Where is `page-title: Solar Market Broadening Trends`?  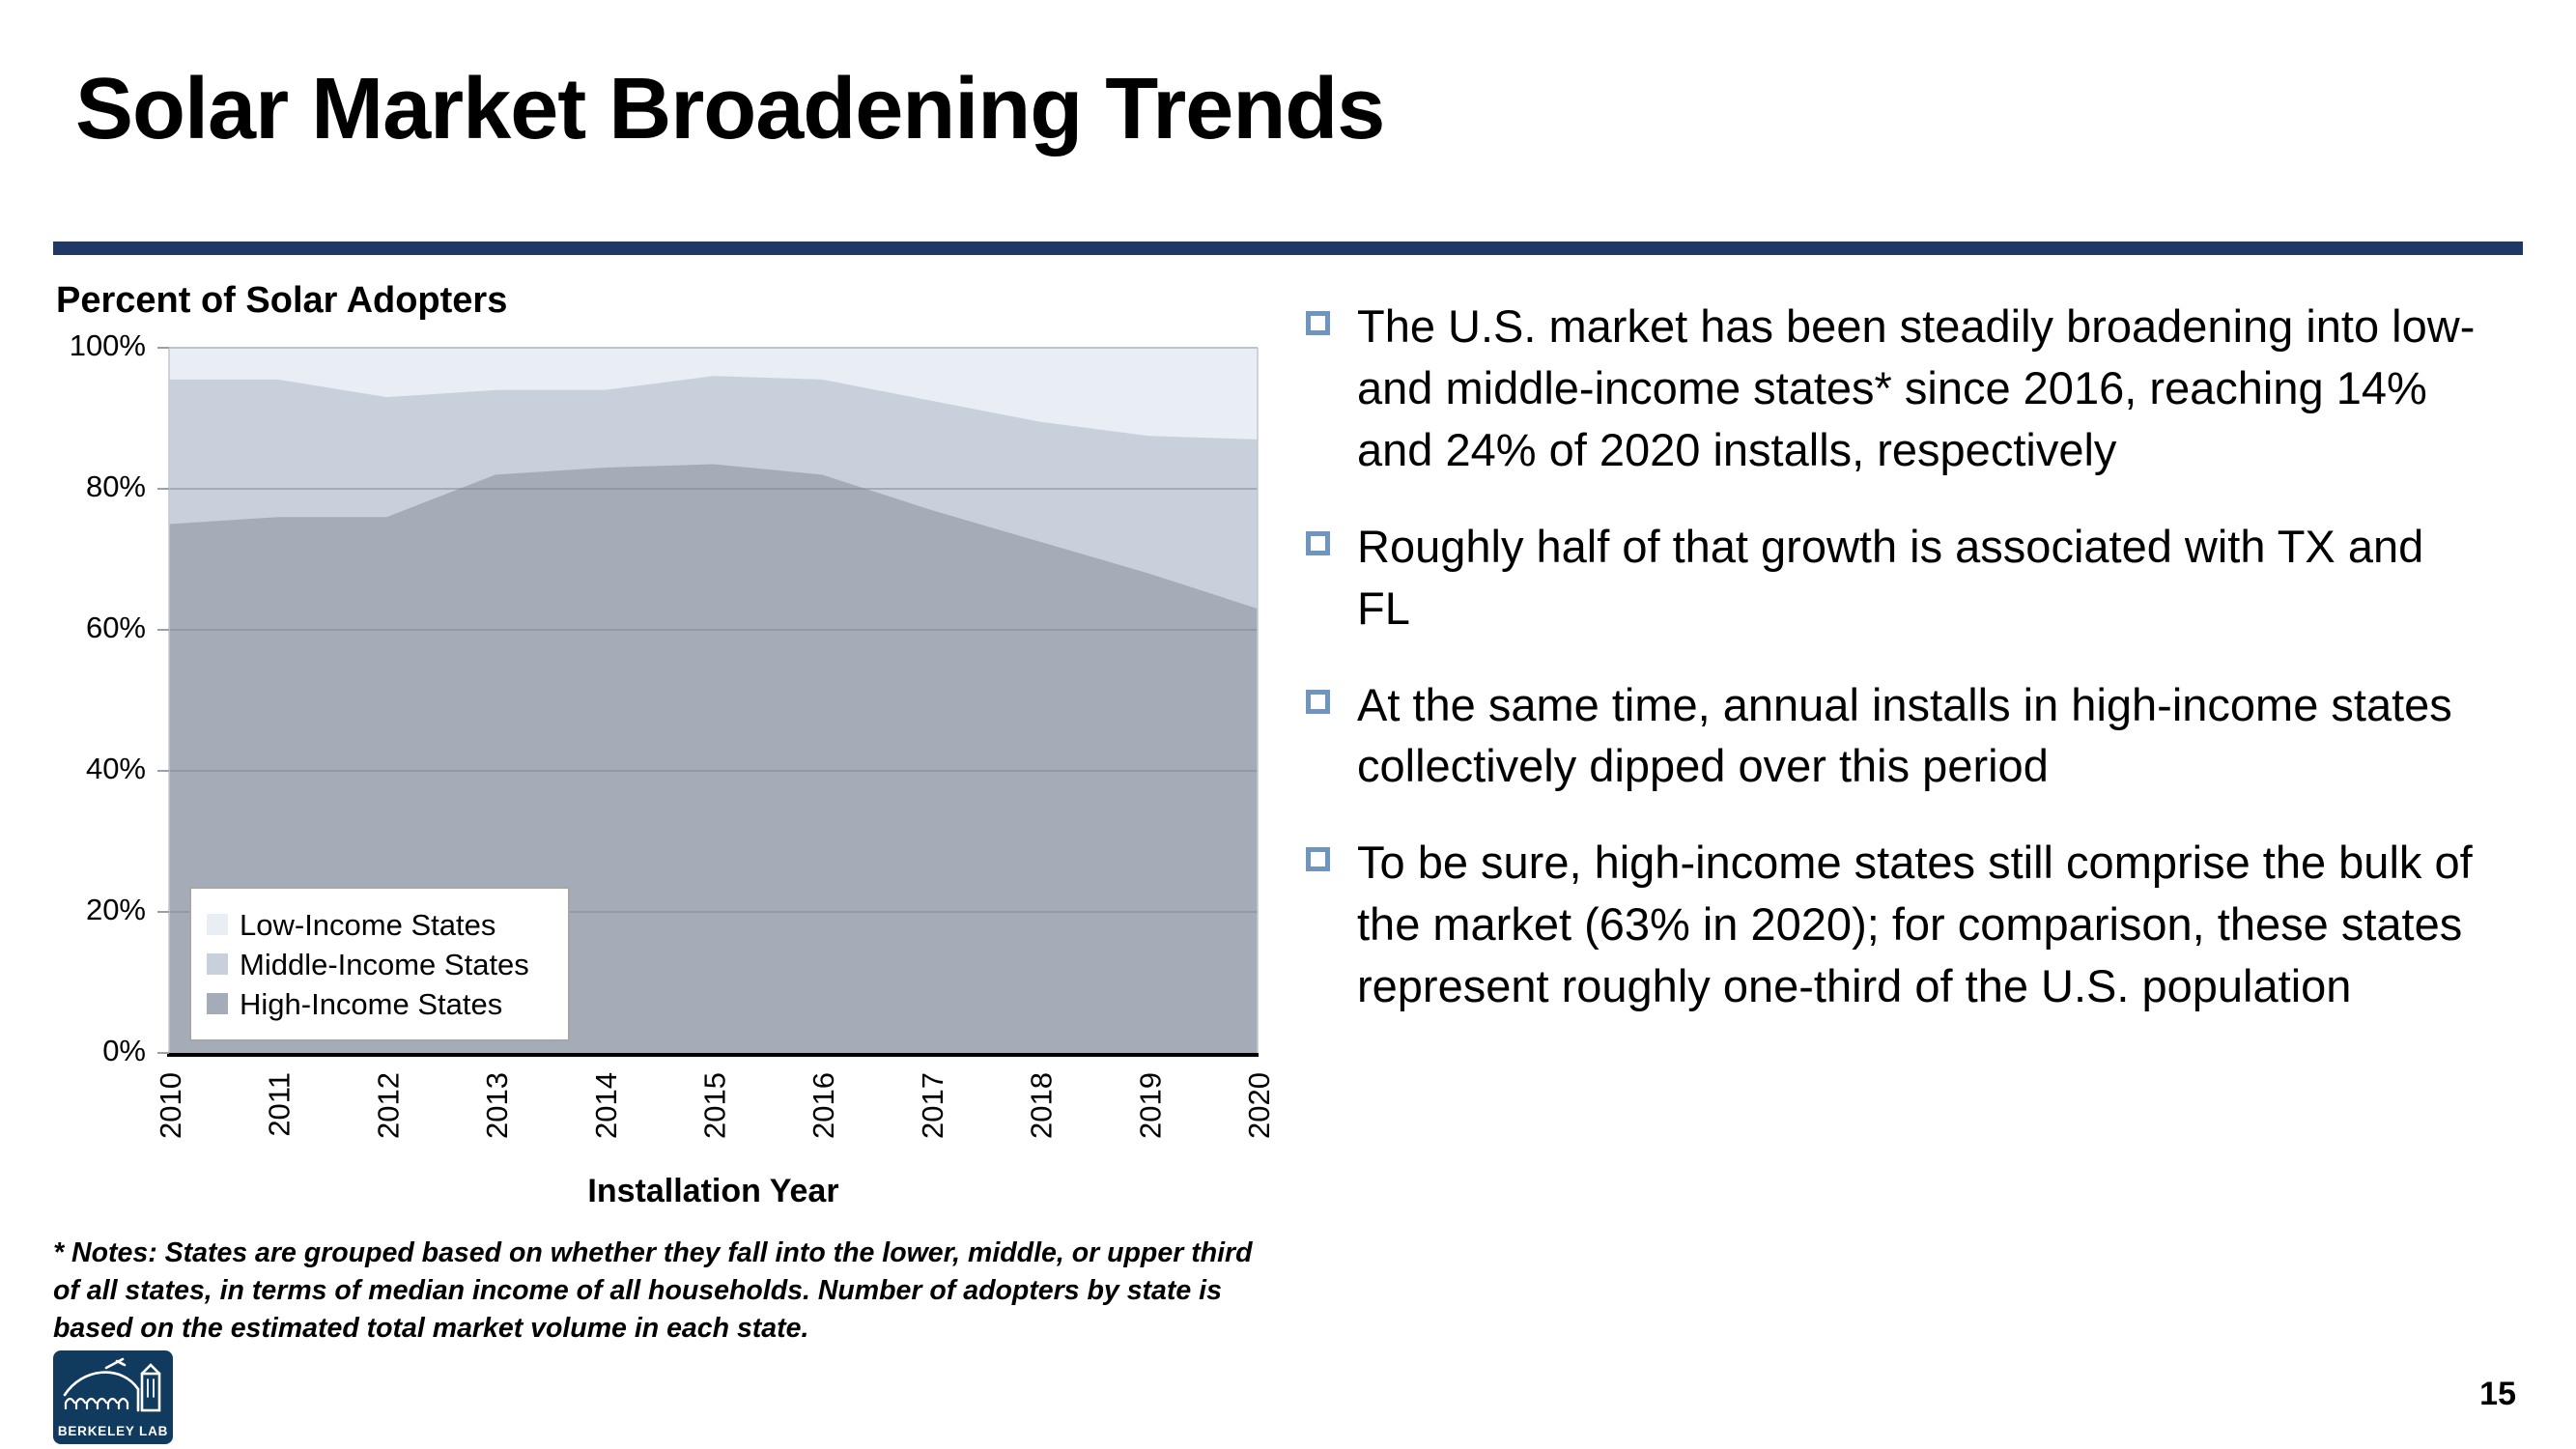
page-title: Solar Market Broadening Trends is located at coordinates (730, 109).